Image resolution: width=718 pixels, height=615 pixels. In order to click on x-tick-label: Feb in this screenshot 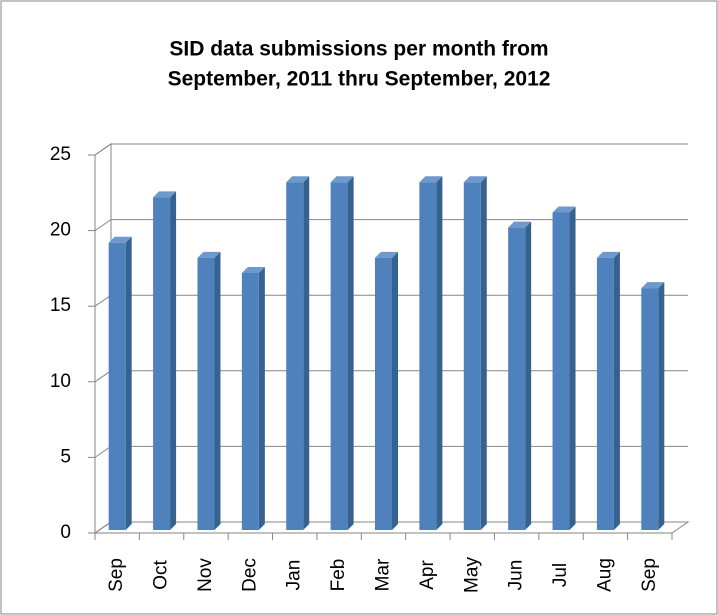, I will do `click(338, 575)`.